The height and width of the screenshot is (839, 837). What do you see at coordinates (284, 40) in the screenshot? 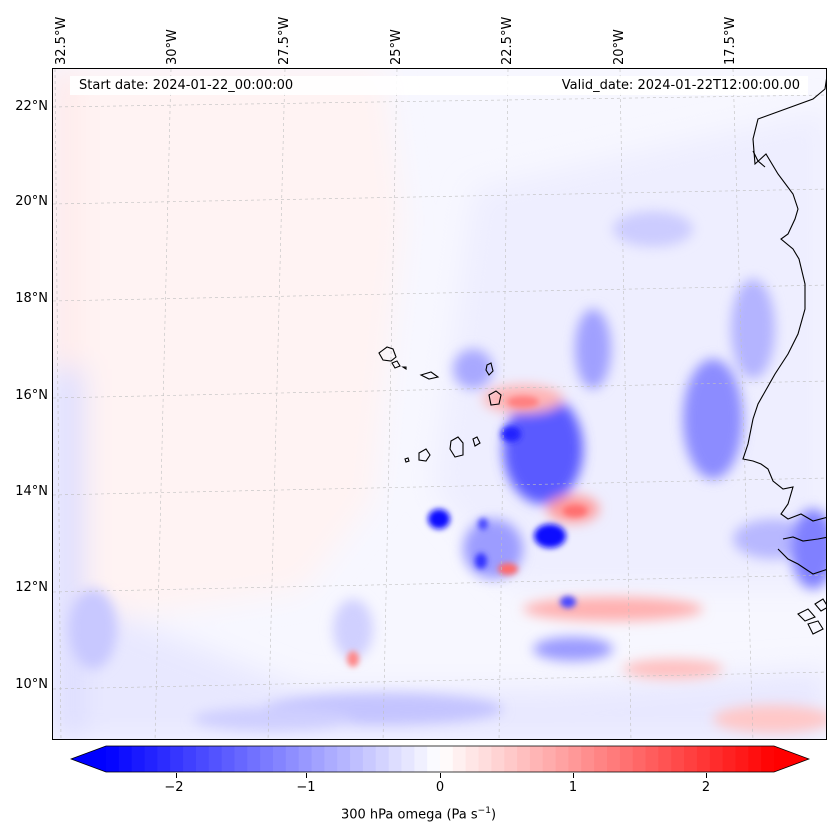
I see `lon-label-27-5w: 27.5°W` at bounding box center [284, 40].